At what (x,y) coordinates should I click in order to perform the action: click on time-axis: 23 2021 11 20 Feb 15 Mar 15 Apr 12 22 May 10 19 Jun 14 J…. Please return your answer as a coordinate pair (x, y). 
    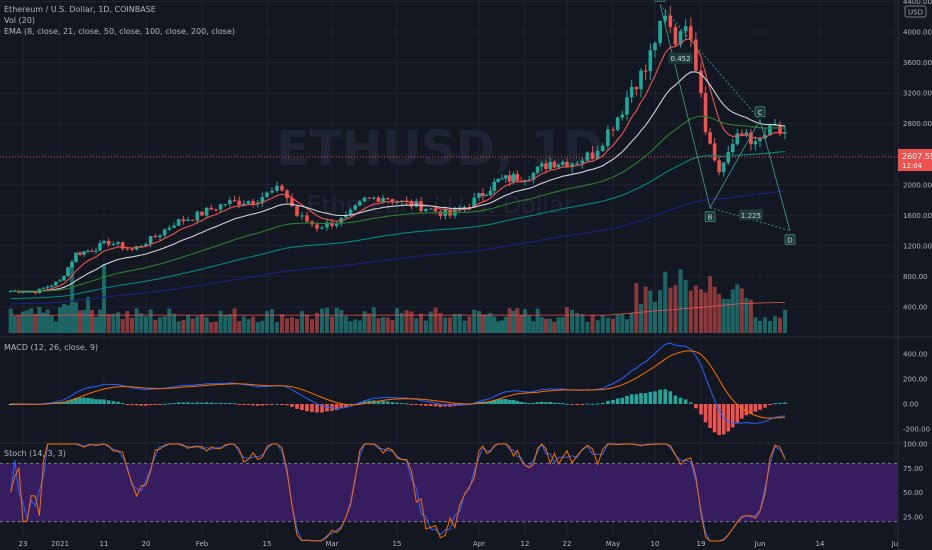
    Looking at the image, I should click on (459, 544).